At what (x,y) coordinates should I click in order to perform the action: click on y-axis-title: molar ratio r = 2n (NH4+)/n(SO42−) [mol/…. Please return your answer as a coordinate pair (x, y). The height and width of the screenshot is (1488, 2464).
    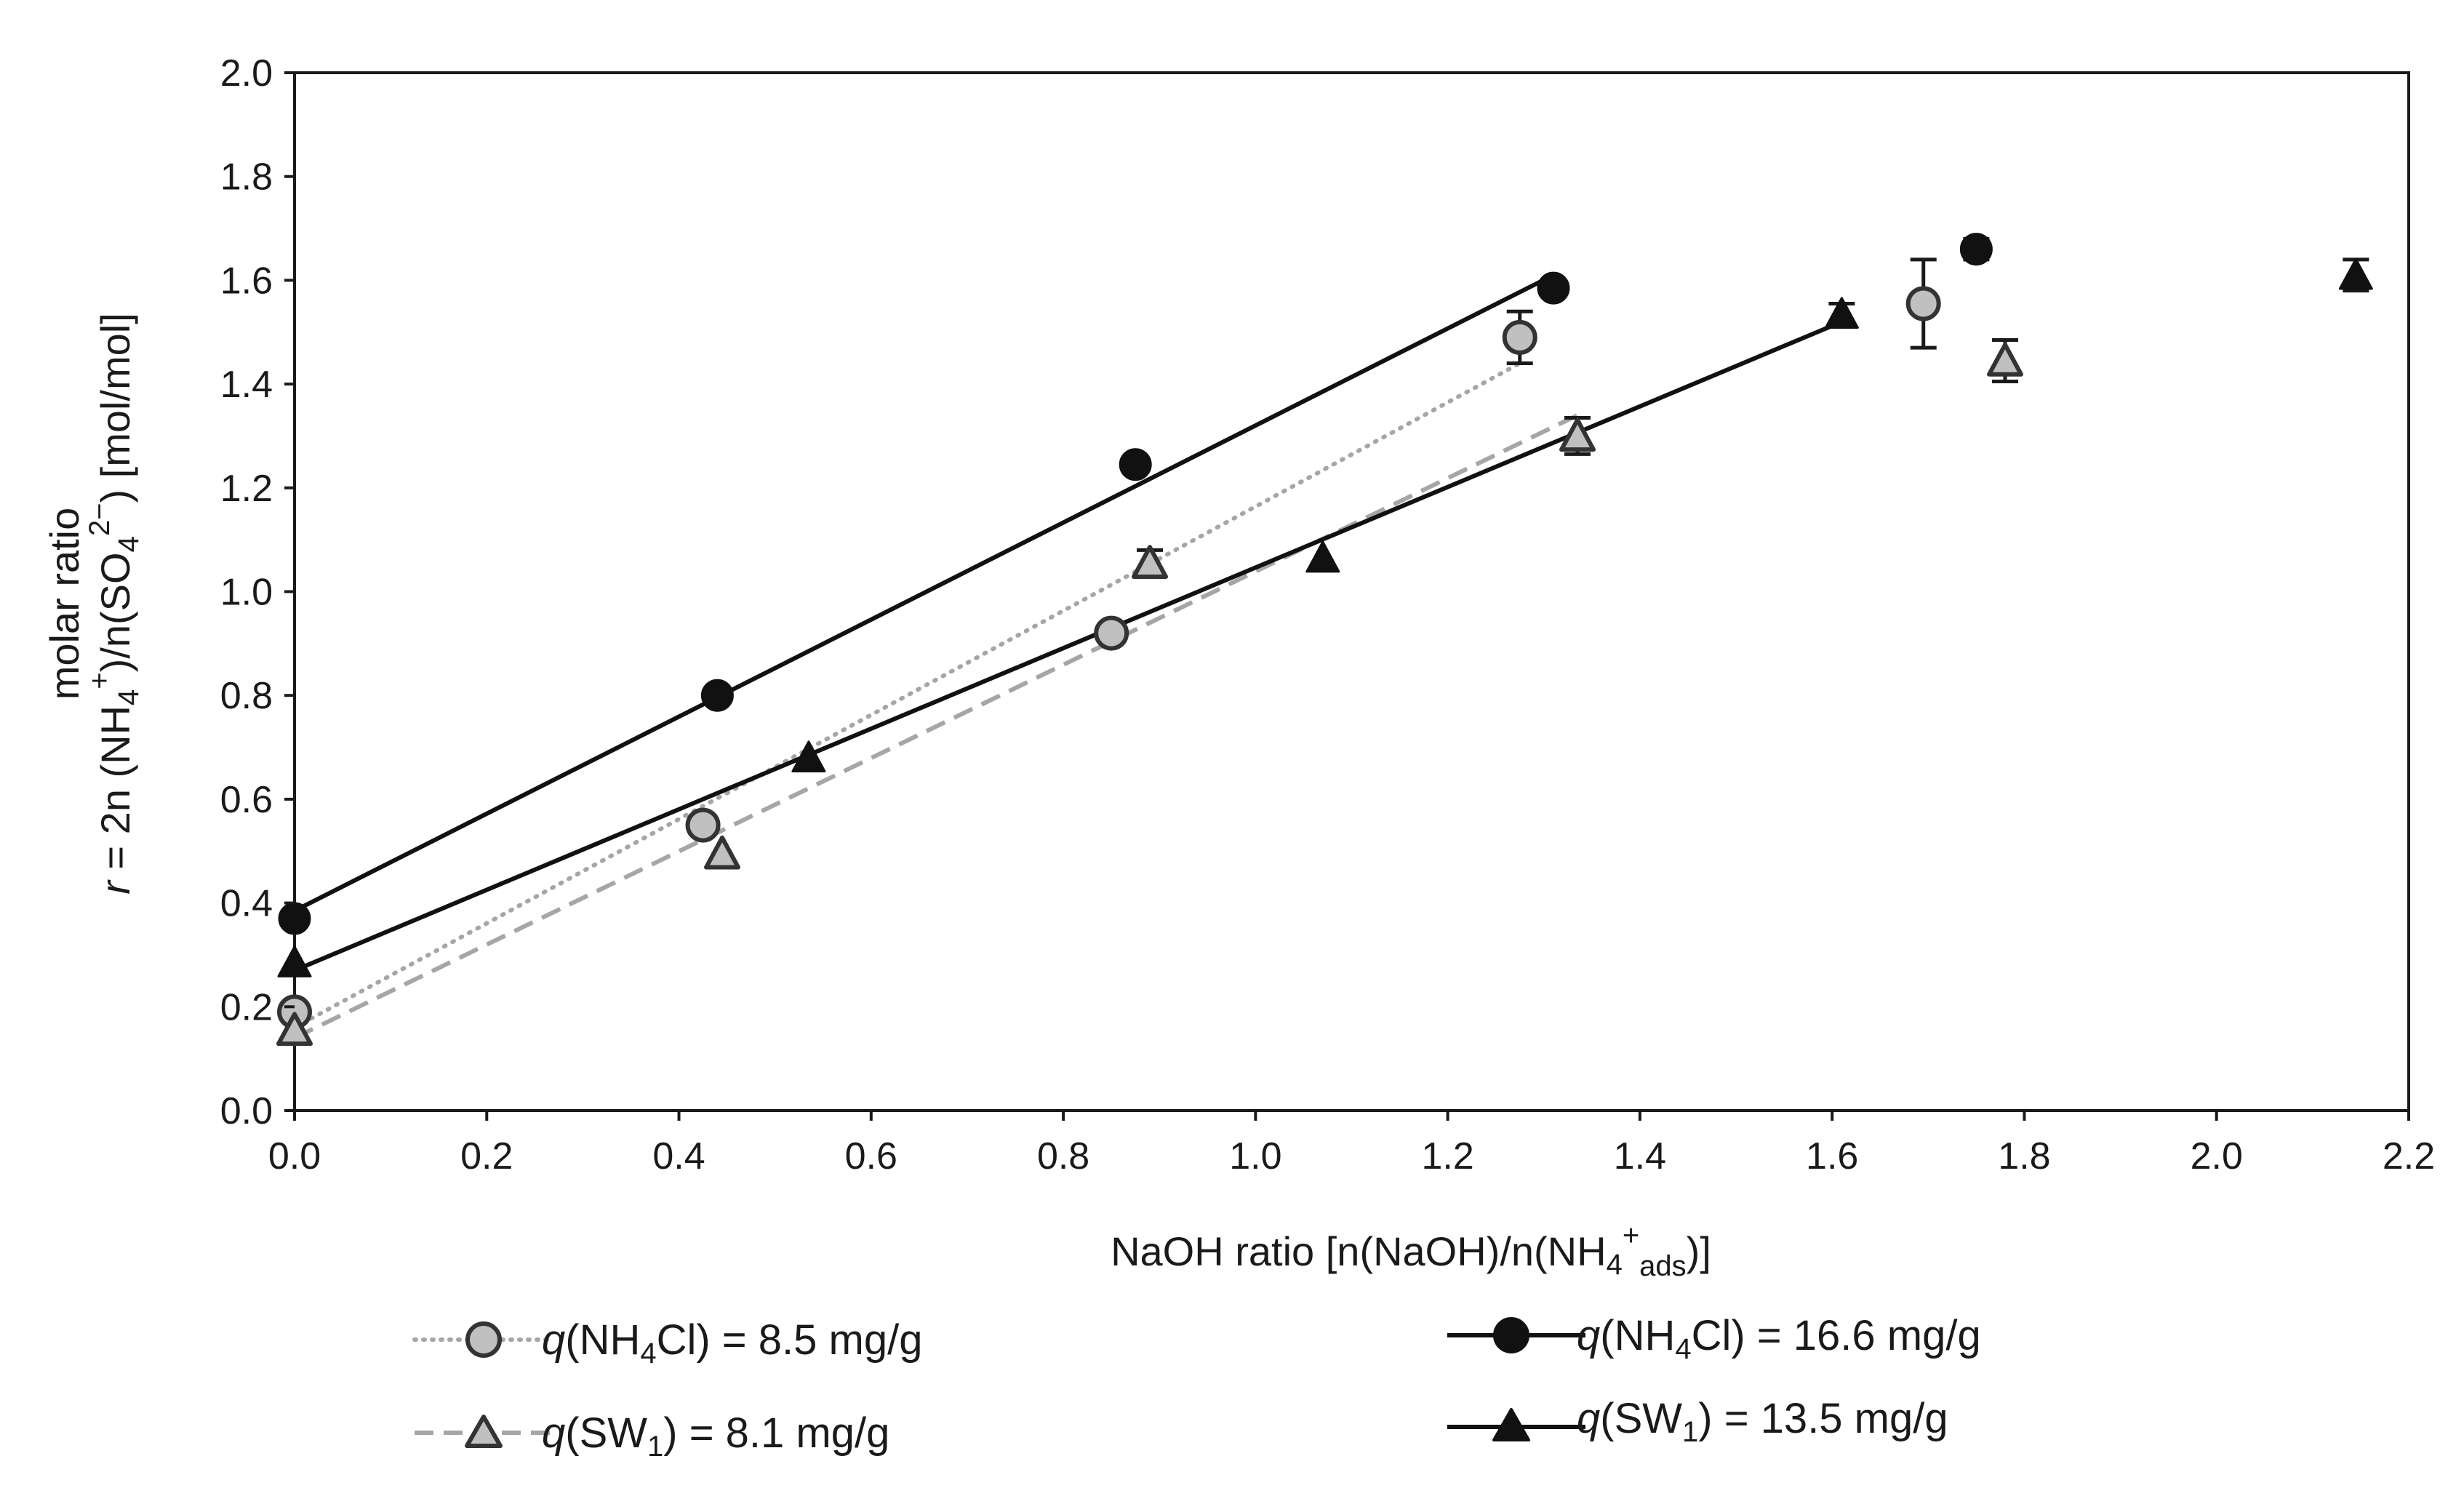
    Looking at the image, I should click on (93, 604).